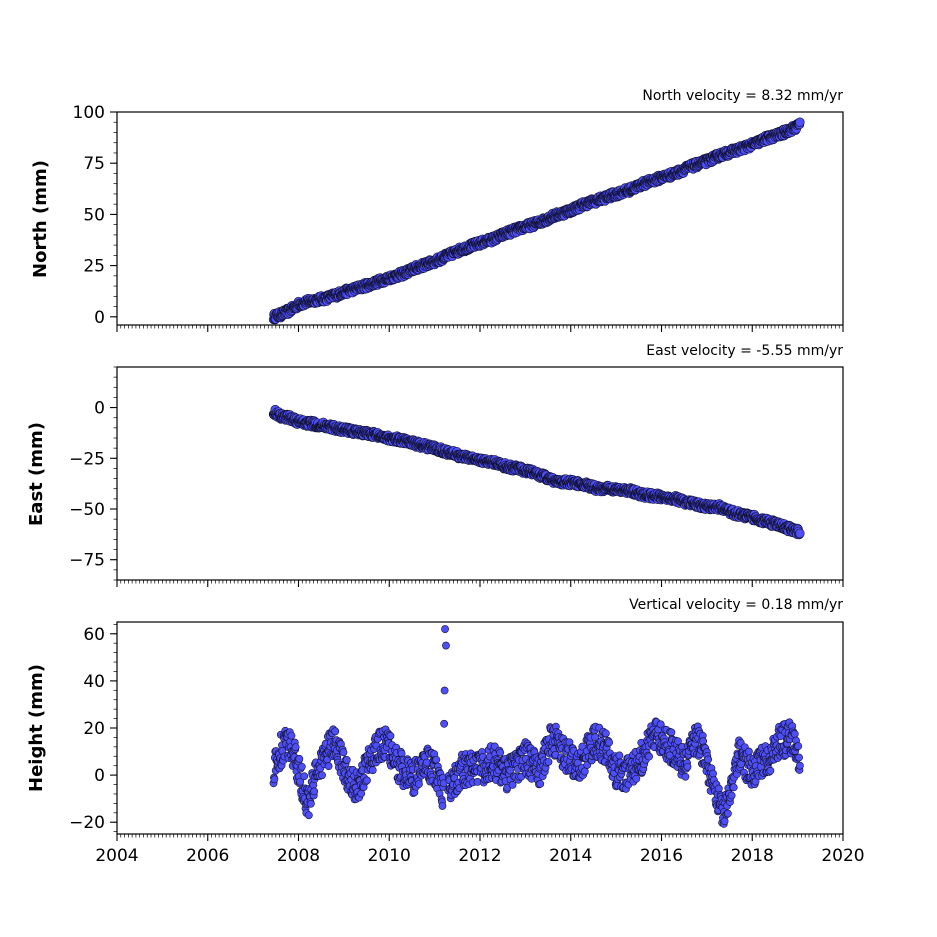 The height and width of the screenshot is (937, 937). What do you see at coordinates (480, 583) in the screenshot?
I see `east-x-ticks` at bounding box center [480, 583].